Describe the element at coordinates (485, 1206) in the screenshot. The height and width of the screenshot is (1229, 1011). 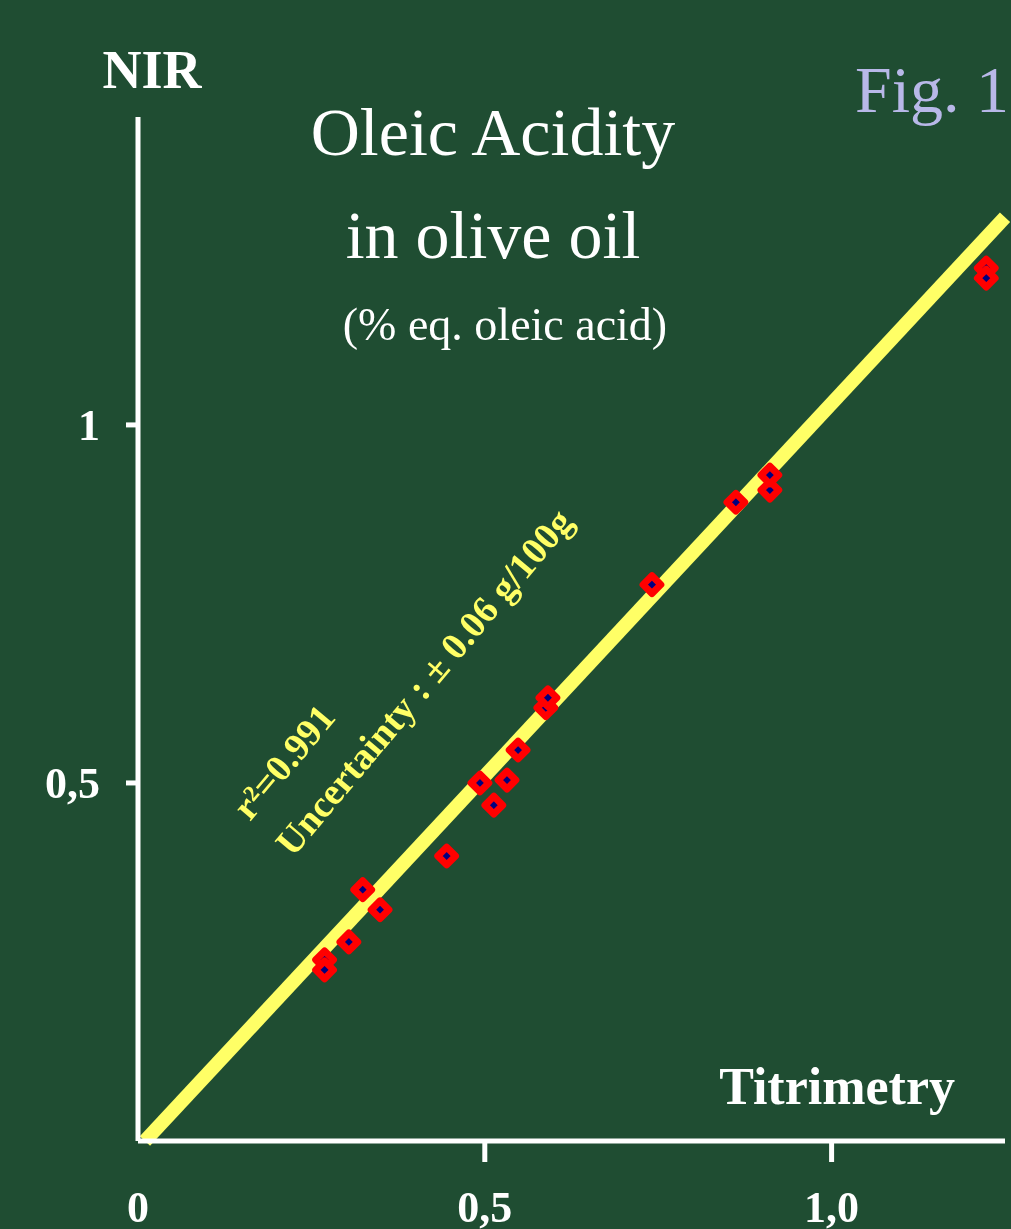
I see `x-tick-label: 0,5` at that location.